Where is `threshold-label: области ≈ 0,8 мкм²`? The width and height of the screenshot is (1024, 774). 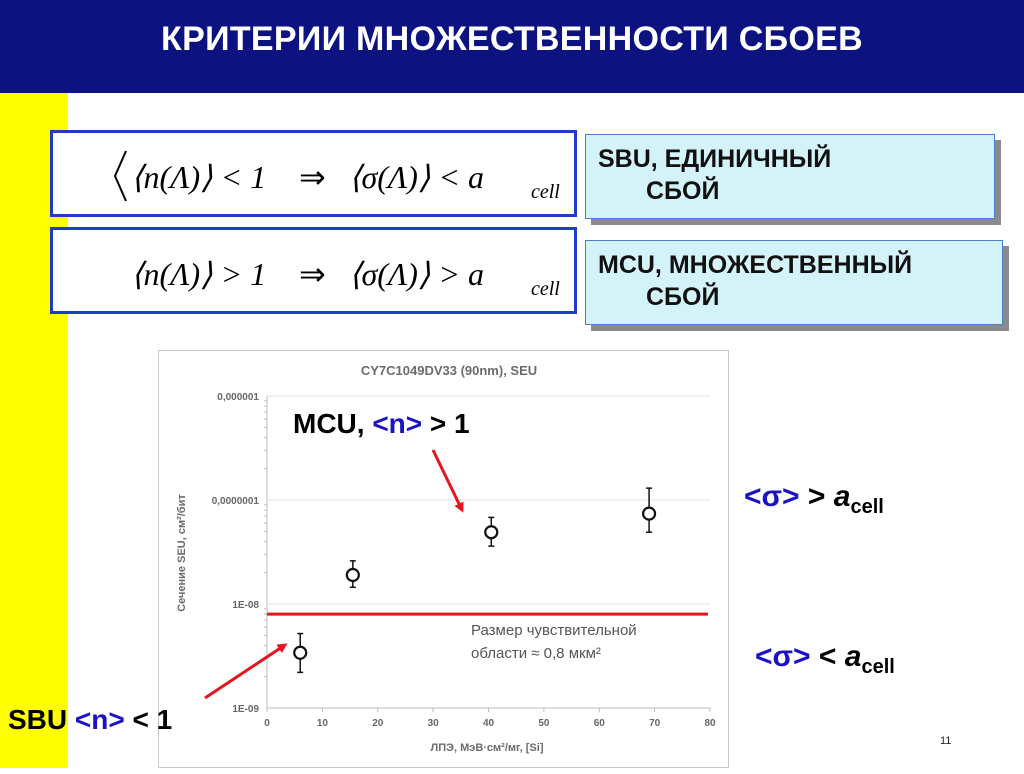
threshold-label: области ≈ 0,8 мкм² is located at coordinates (536, 653).